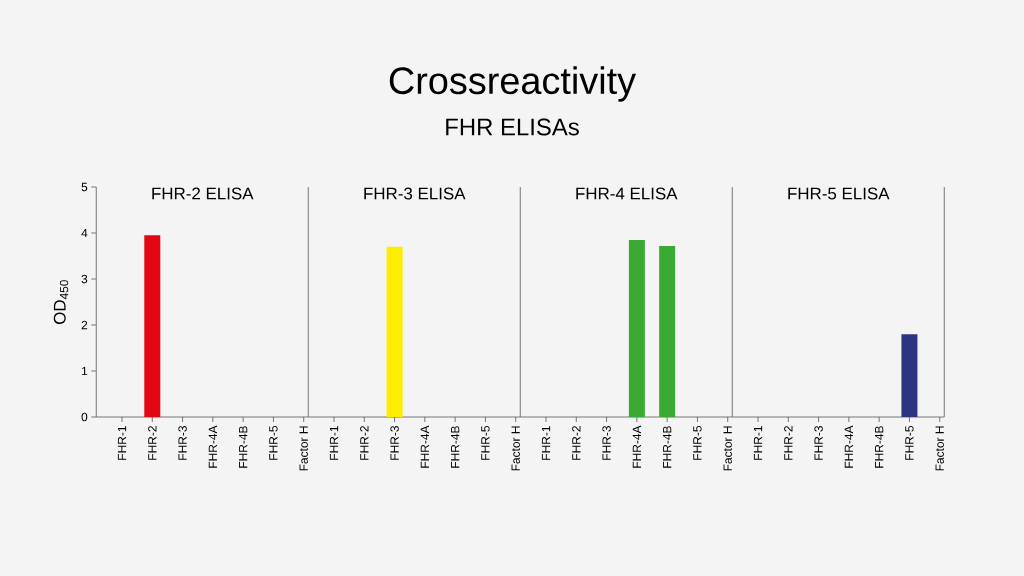 This screenshot has height=576, width=1024. What do you see at coordinates (415, 193) in the screenshot?
I see `chart-title: FHR-3 ELISA` at bounding box center [415, 193].